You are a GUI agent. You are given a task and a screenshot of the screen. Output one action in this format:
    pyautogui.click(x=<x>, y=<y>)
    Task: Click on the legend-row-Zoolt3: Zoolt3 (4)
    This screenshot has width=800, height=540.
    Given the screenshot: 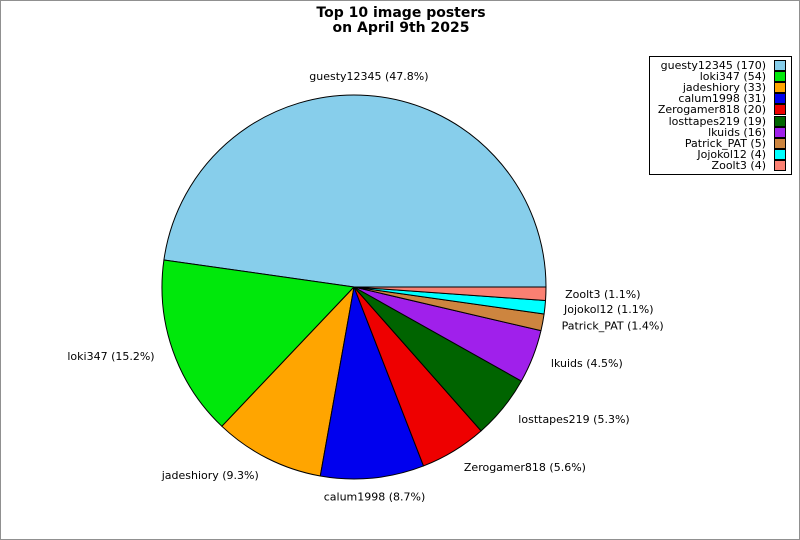 What is the action you would take?
    pyautogui.click(x=722, y=165)
    